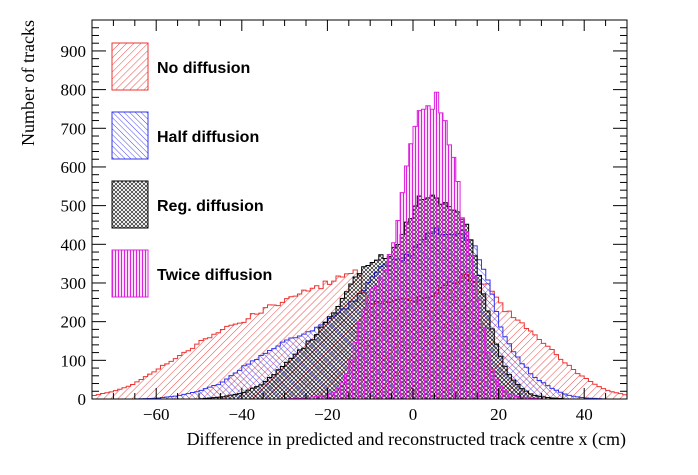  I want to click on legend-label: Reg. diffusion, so click(210, 206).